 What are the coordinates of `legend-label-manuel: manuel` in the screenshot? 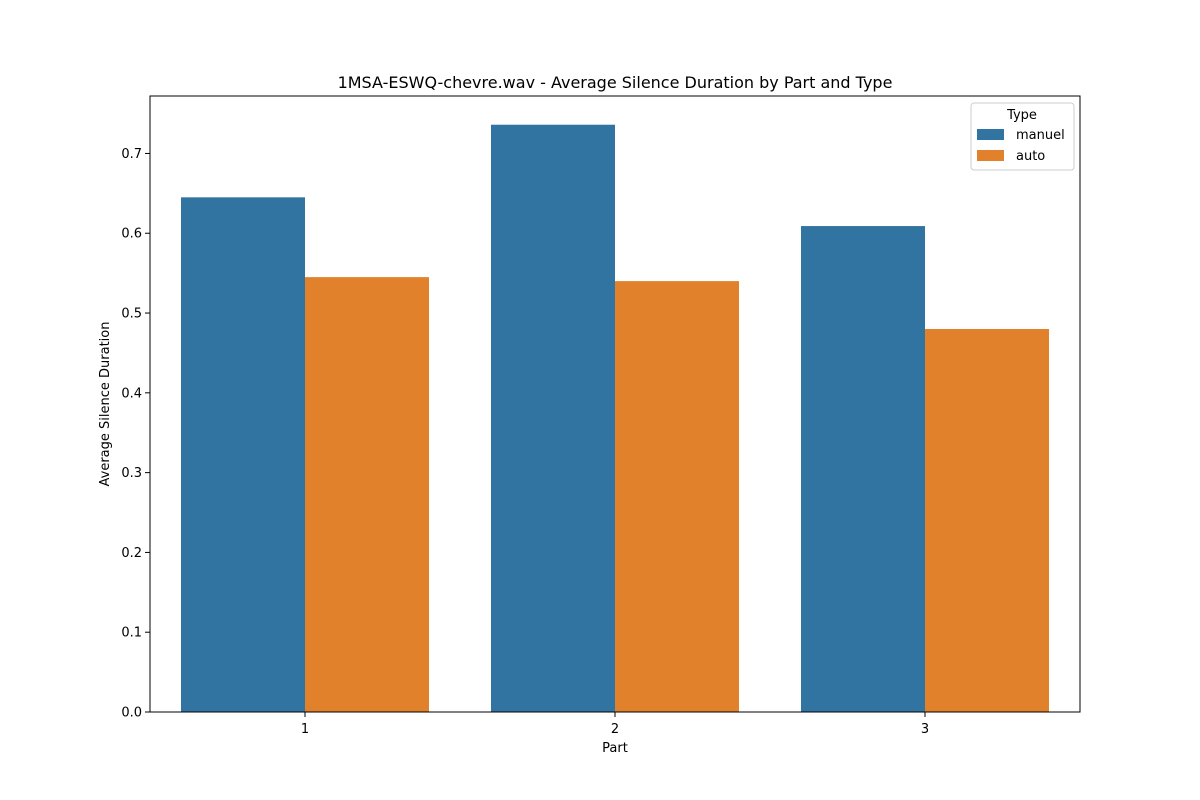 It's located at (1040, 135).